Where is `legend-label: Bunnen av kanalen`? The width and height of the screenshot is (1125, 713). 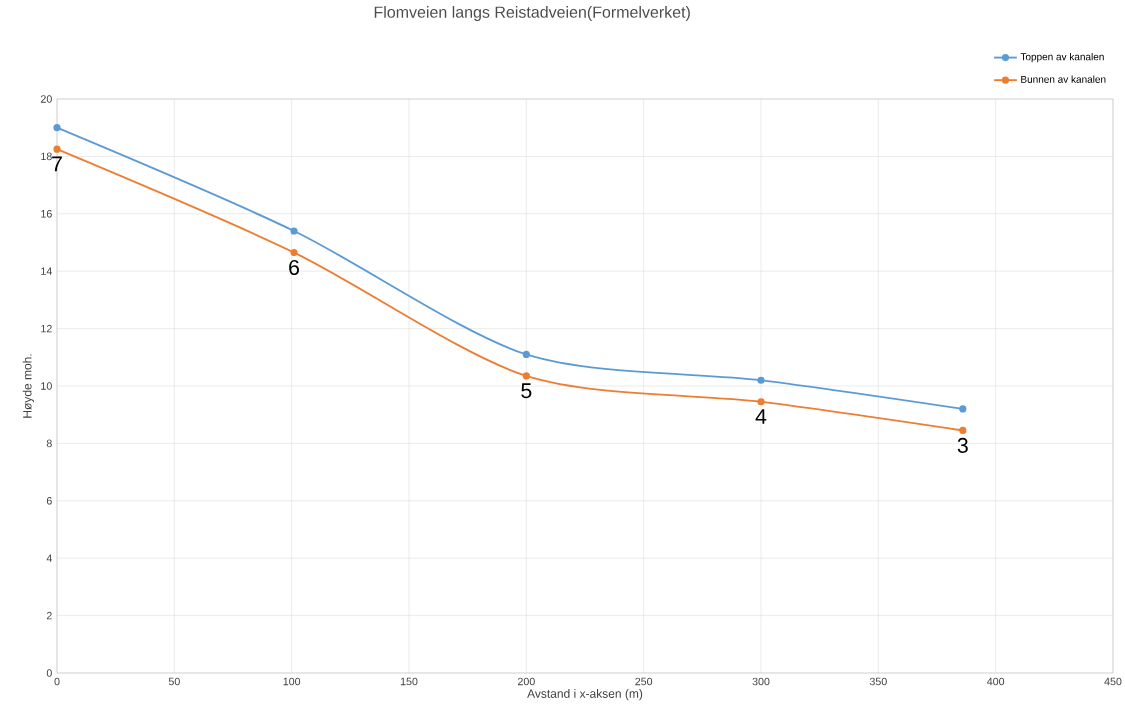 legend-label: Bunnen av kanalen is located at coordinates (1063, 79).